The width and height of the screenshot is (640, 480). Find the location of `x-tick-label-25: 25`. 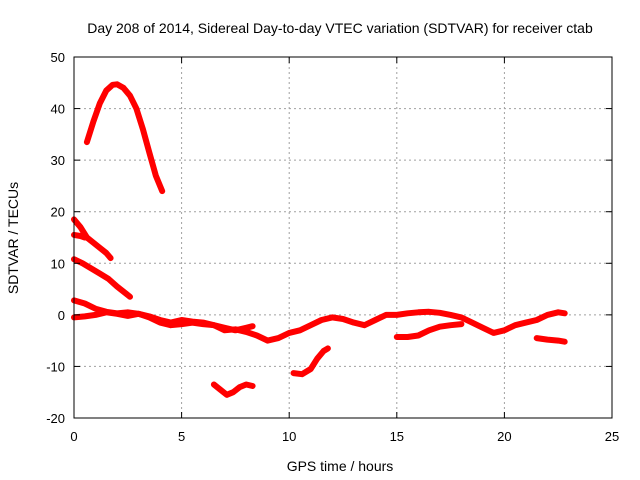

x-tick-label-25: 25 is located at coordinates (612, 436).